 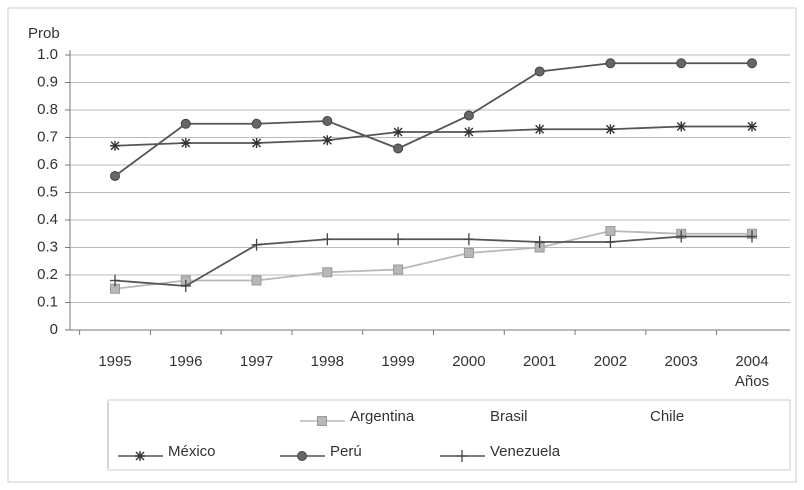 What do you see at coordinates (185, 361) in the screenshot?
I see `x-tick-label: 1996` at bounding box center [185, 361].